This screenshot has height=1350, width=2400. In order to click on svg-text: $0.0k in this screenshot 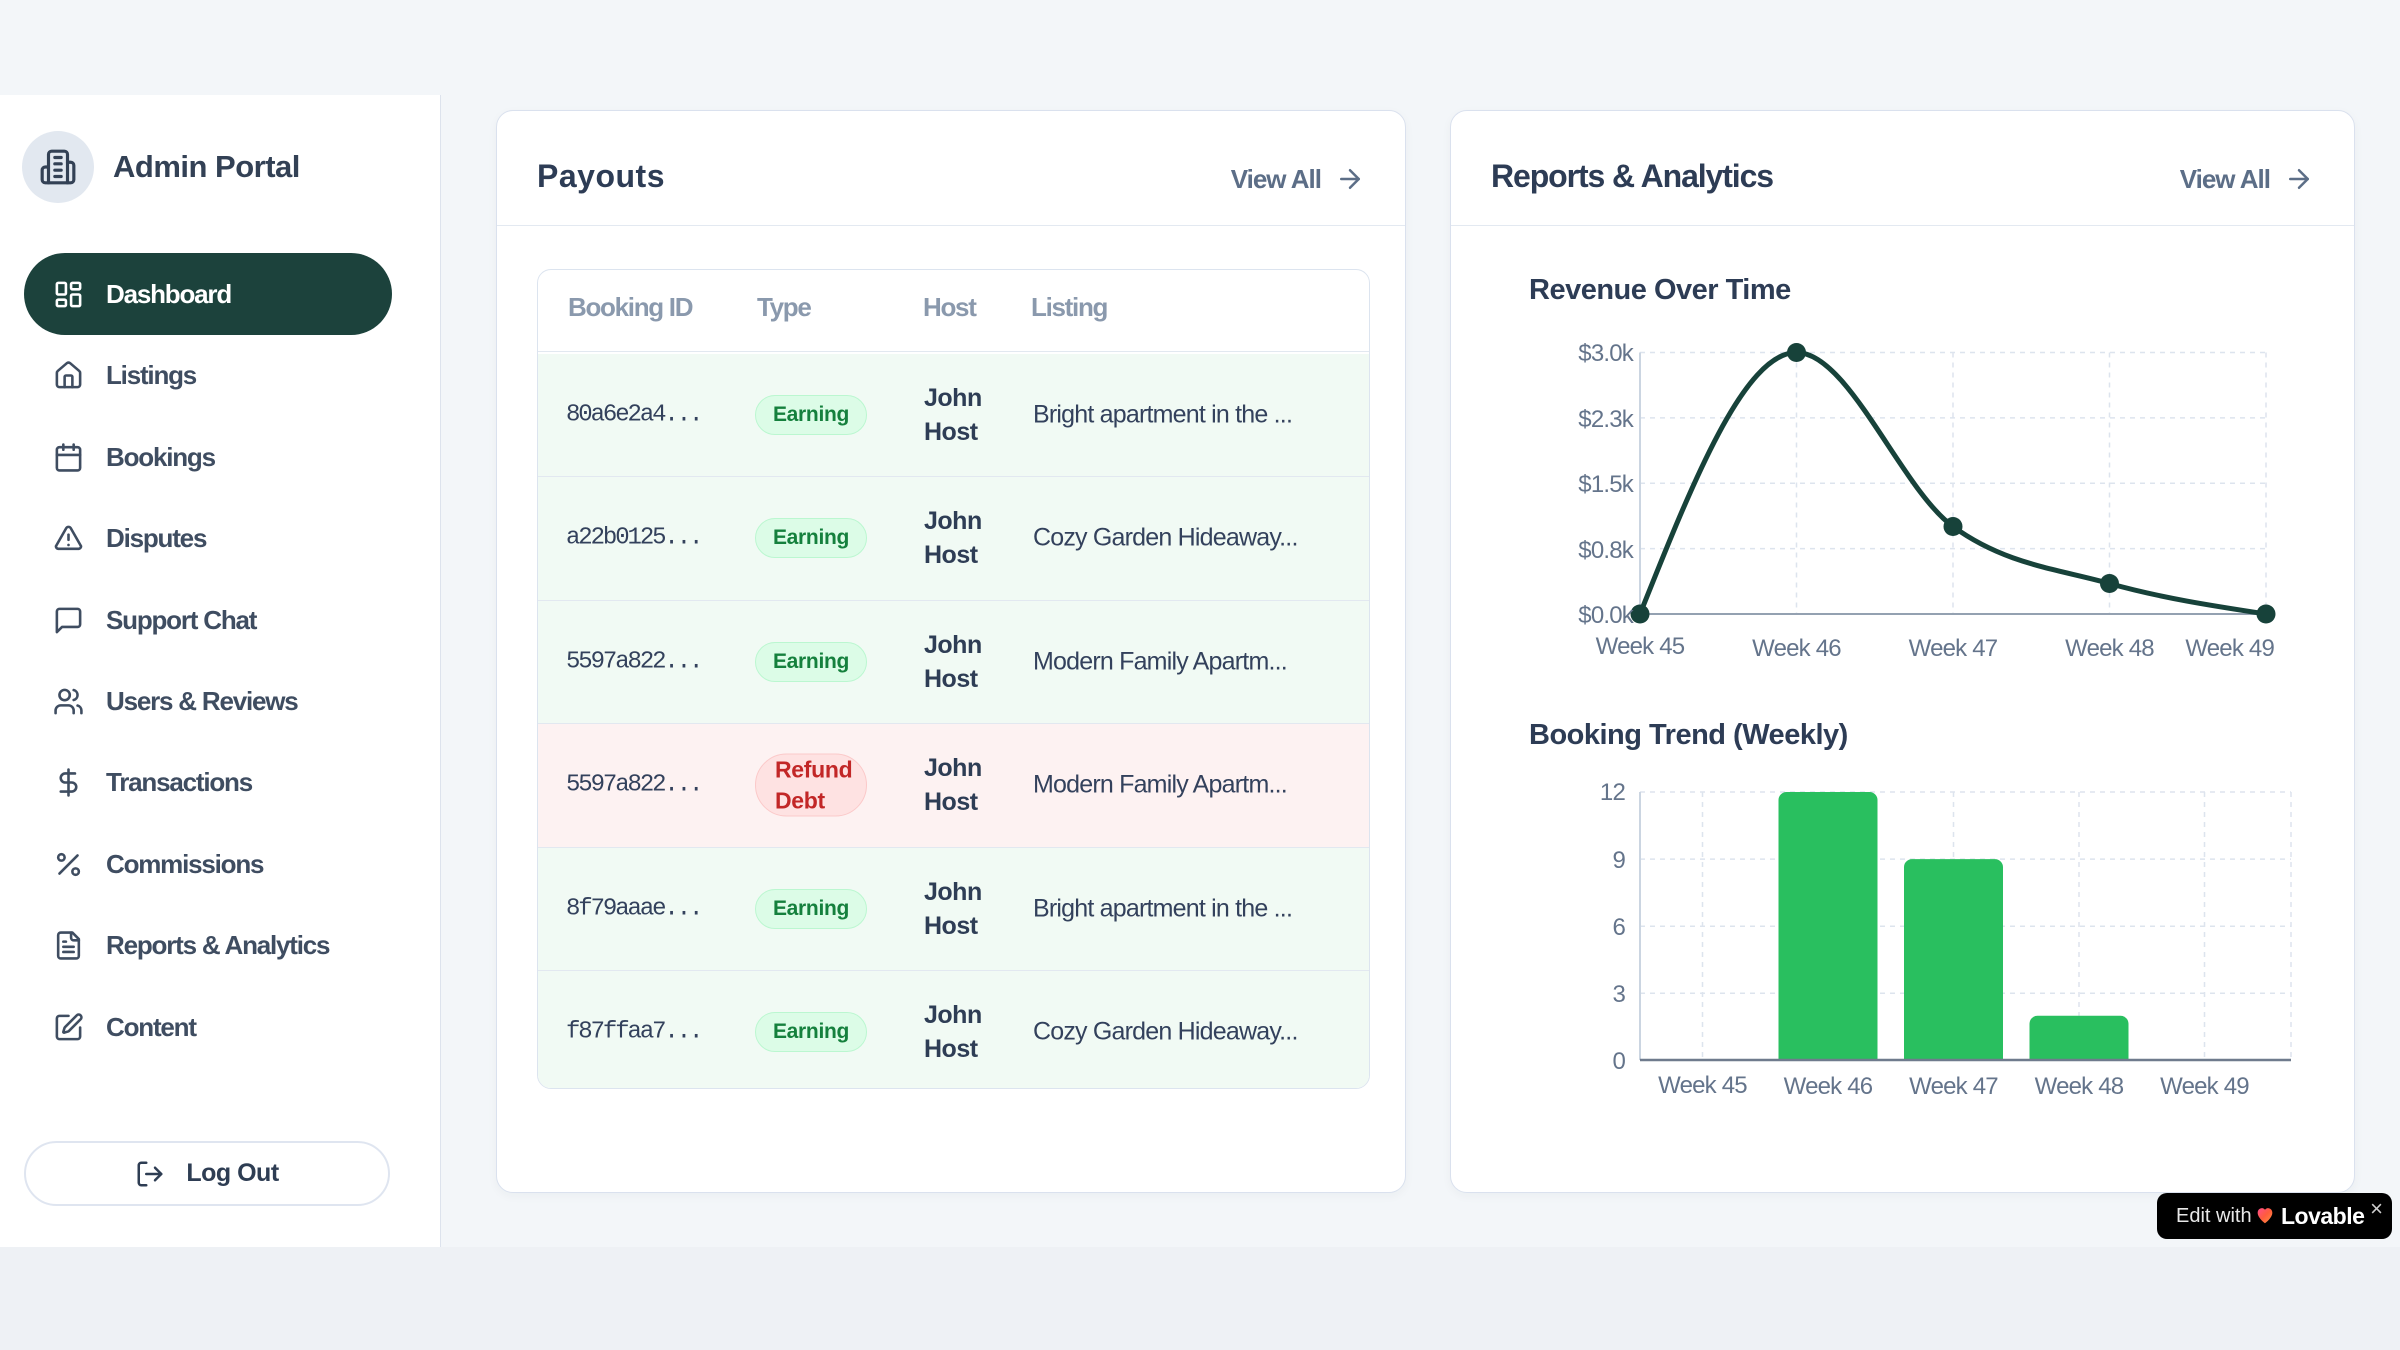, I will do `click(1606, 615)`.